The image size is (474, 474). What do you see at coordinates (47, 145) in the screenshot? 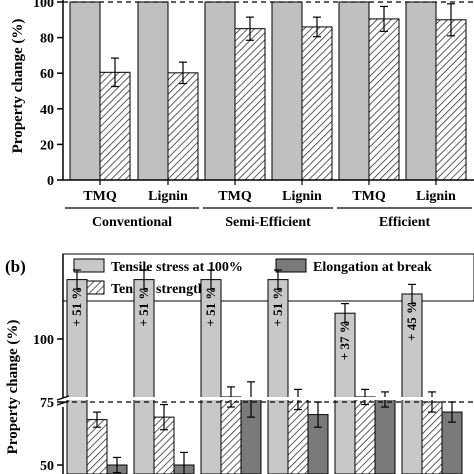
I see `panel-a-ytick-label-1: 20` at bounding box center [47, 145].